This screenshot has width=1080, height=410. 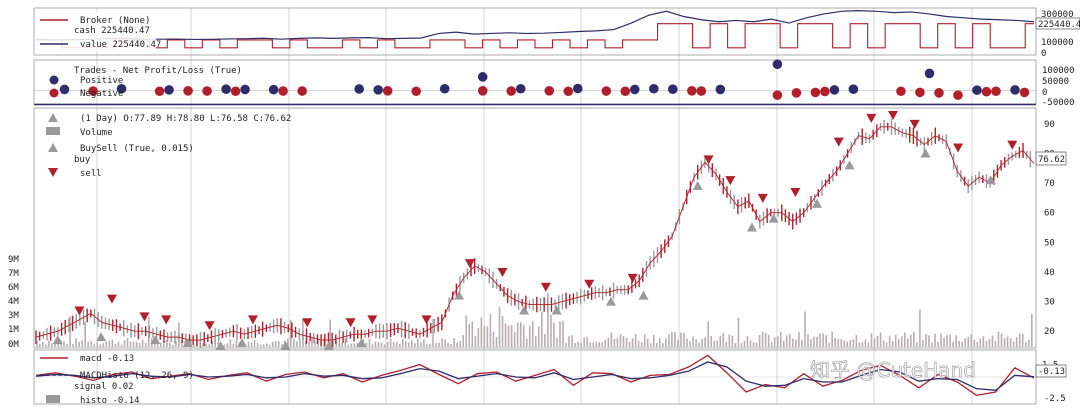 What do you see at coordinates (115, 21) in the screenshot?
I see `broker-legend-title: Broker (None)` at bounding box center [115, 21].